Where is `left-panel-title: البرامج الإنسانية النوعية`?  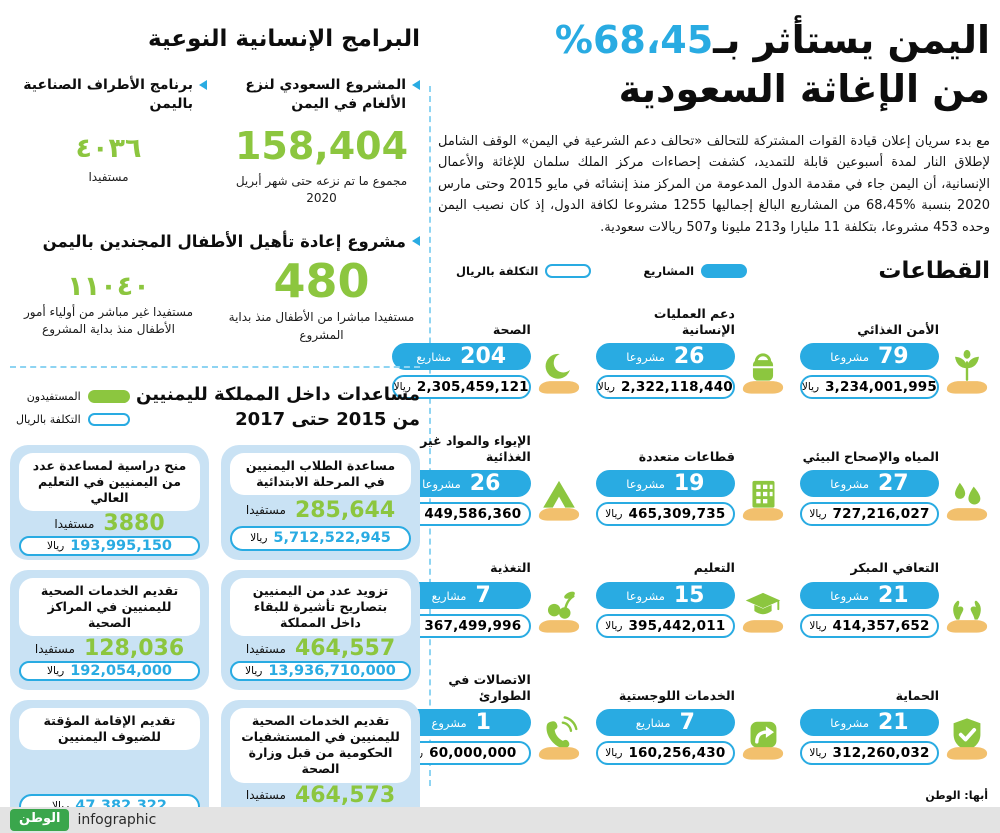
left-panel-title: البرامج الإنسانية النوعية is located at coordinates (284, 39).